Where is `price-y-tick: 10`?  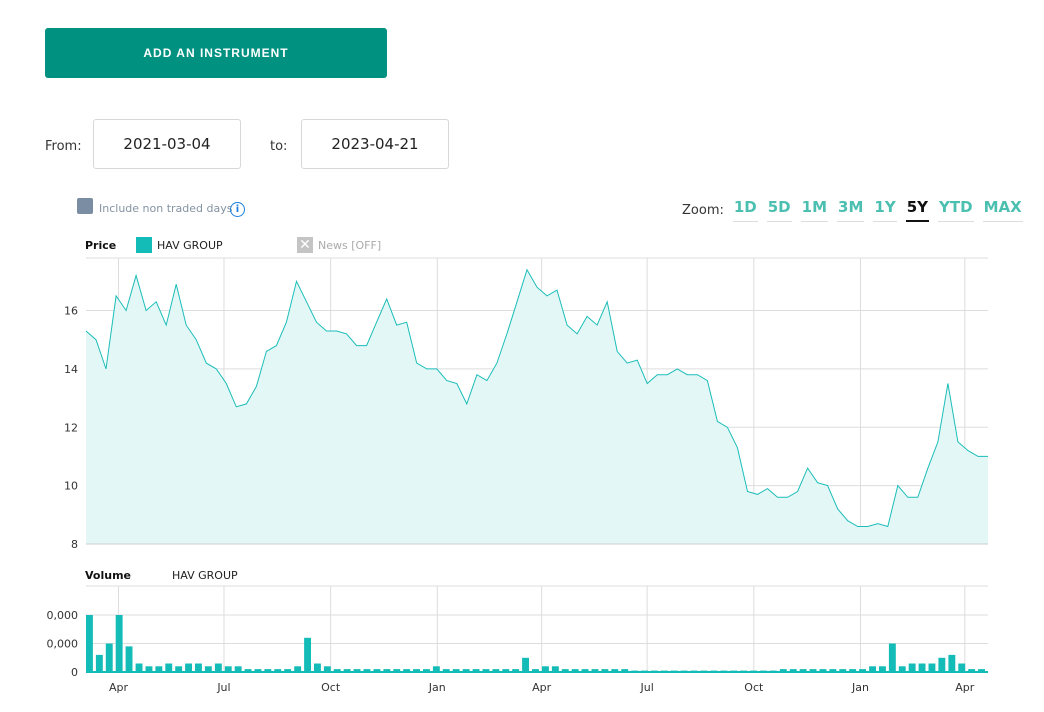
price-y-tick: 10 is located at coordinates (71, 486).